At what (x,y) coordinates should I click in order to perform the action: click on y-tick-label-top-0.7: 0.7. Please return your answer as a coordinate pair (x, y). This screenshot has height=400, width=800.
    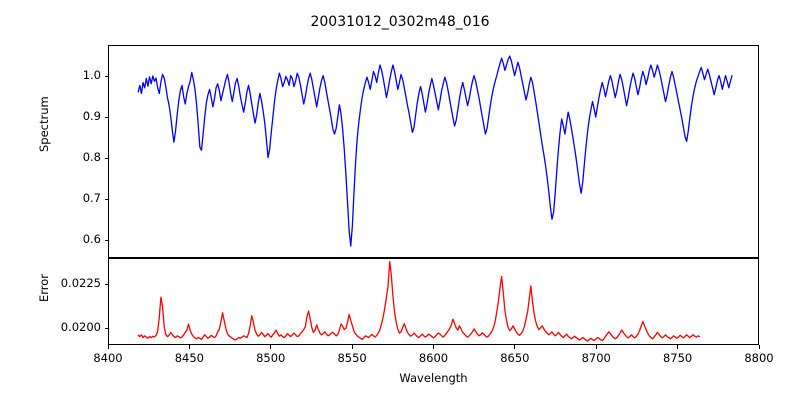
    Looking at the image, I should click on (91, 197).